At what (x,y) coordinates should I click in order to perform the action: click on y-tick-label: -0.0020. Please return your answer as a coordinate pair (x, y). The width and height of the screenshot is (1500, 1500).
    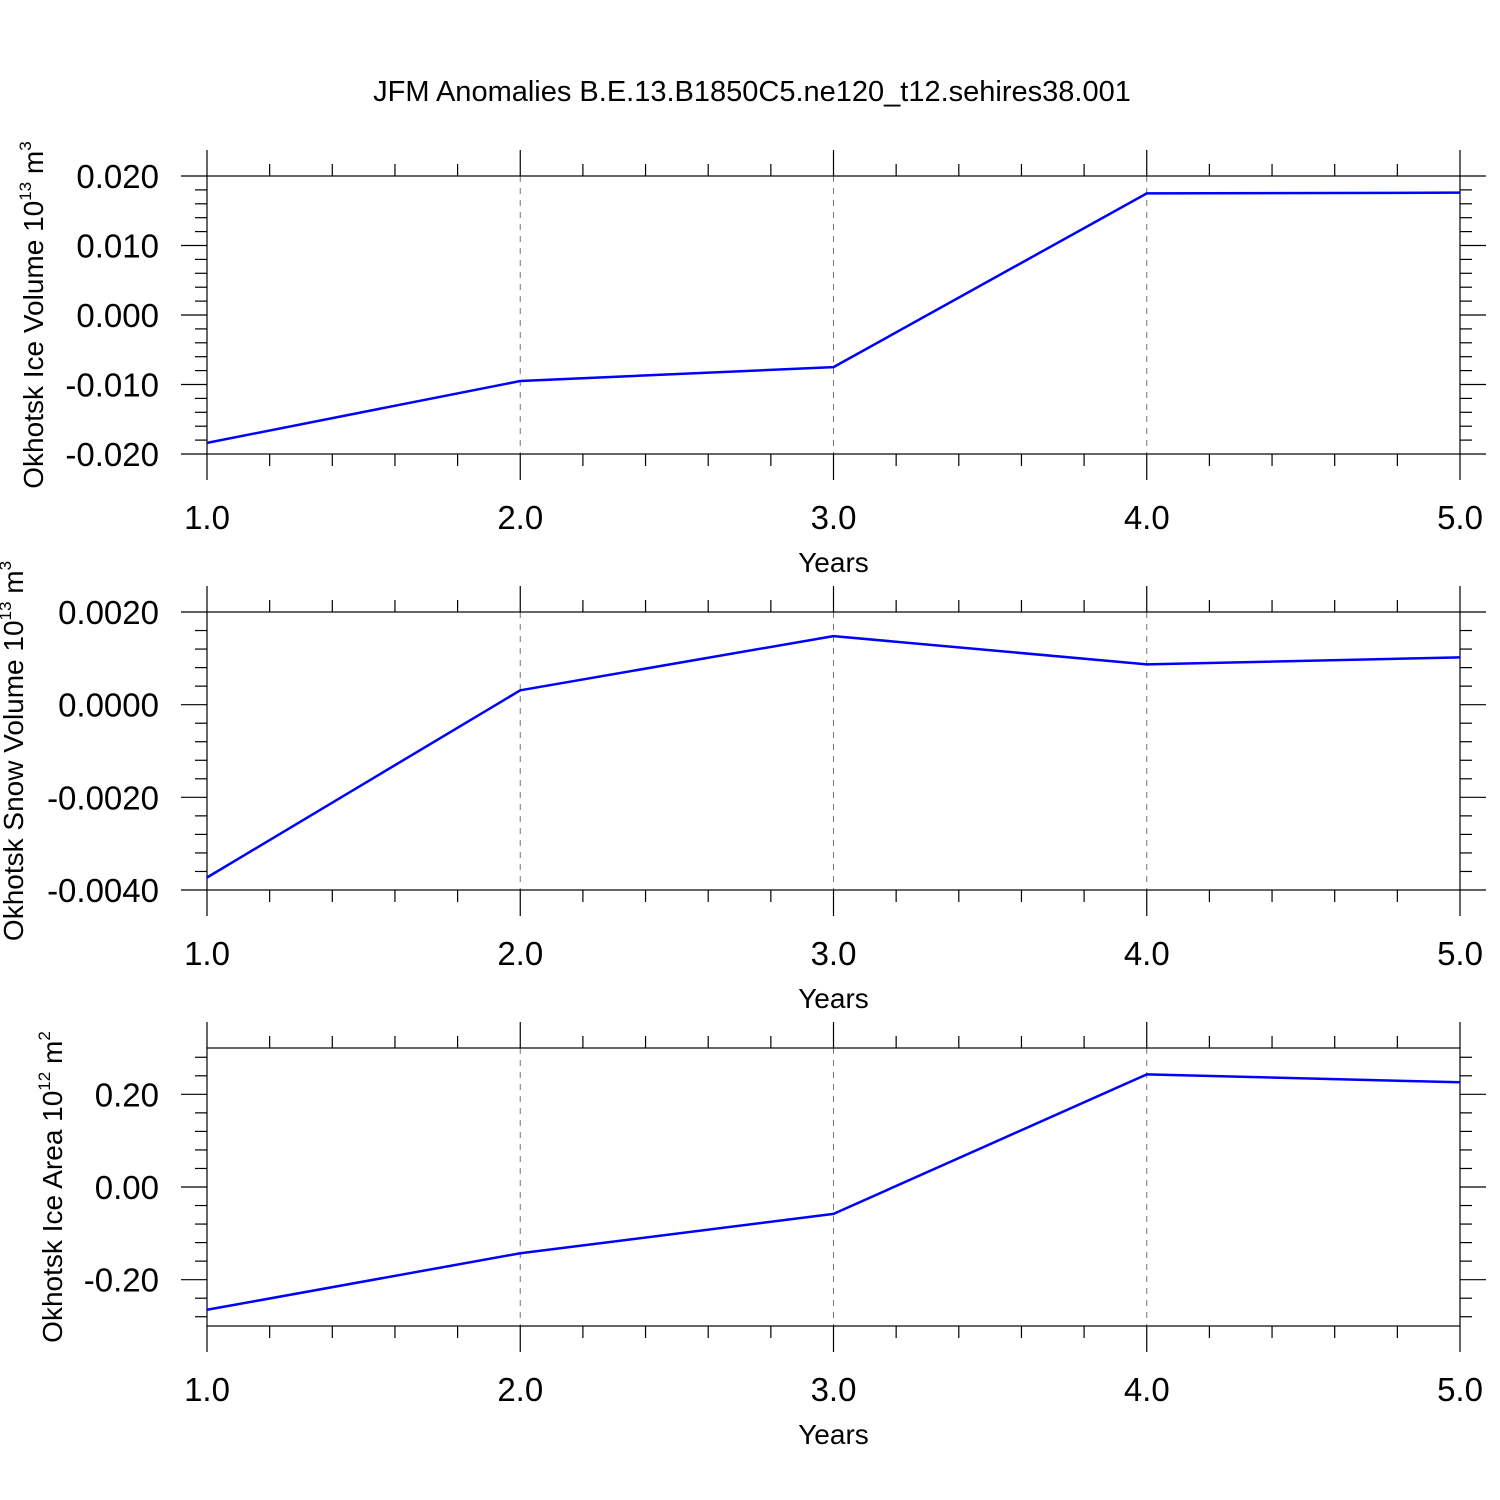
    Looking at the image, I should click on (103, 797).